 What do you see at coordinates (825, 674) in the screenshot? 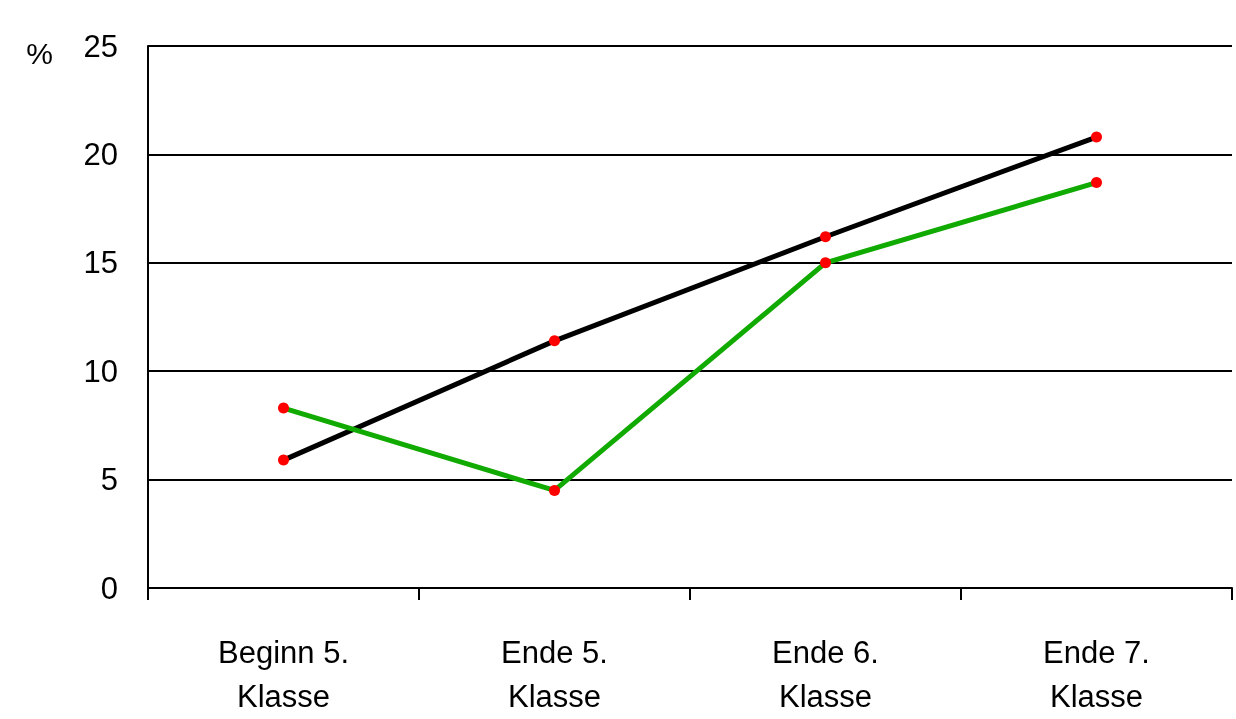
I see `x-tick-label: Ende 6. Klasse` at bounding box center [825, 674].